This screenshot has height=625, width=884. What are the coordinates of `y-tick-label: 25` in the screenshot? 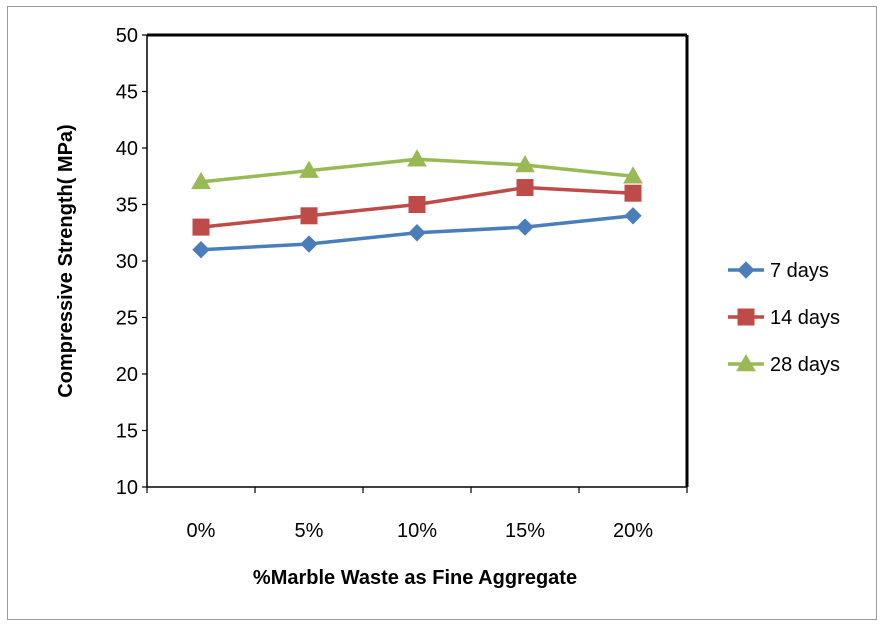 It's located at (127, 319).